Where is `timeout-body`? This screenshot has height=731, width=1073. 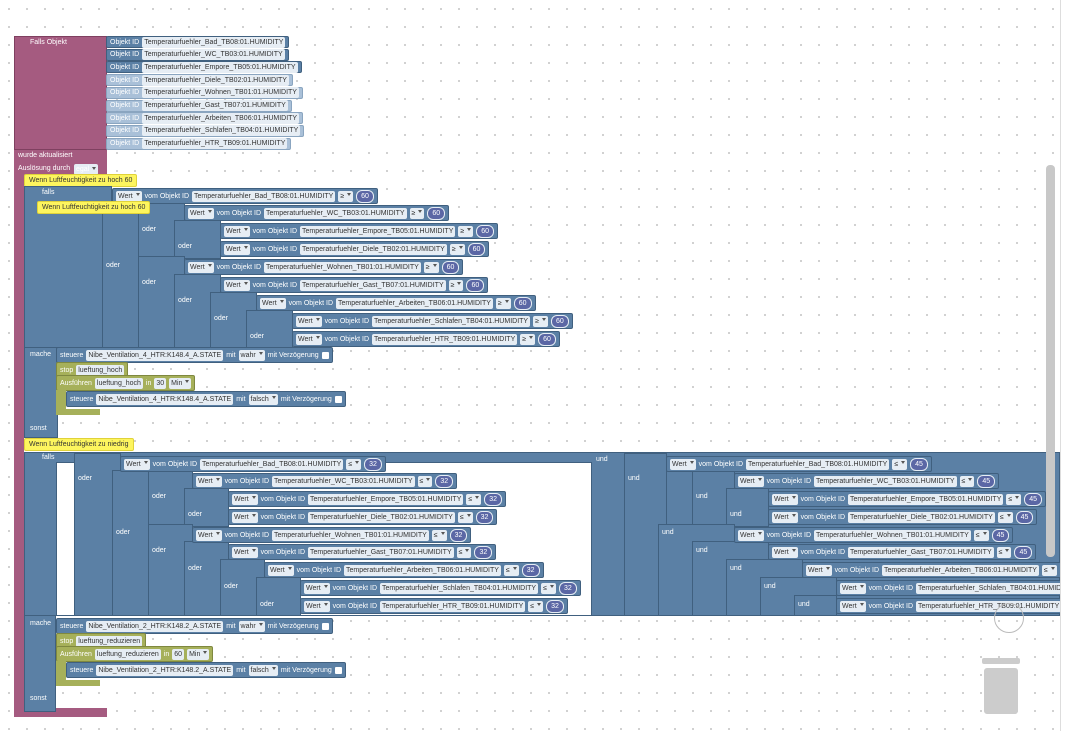 timeout-body is located at coordinates (61, 672).